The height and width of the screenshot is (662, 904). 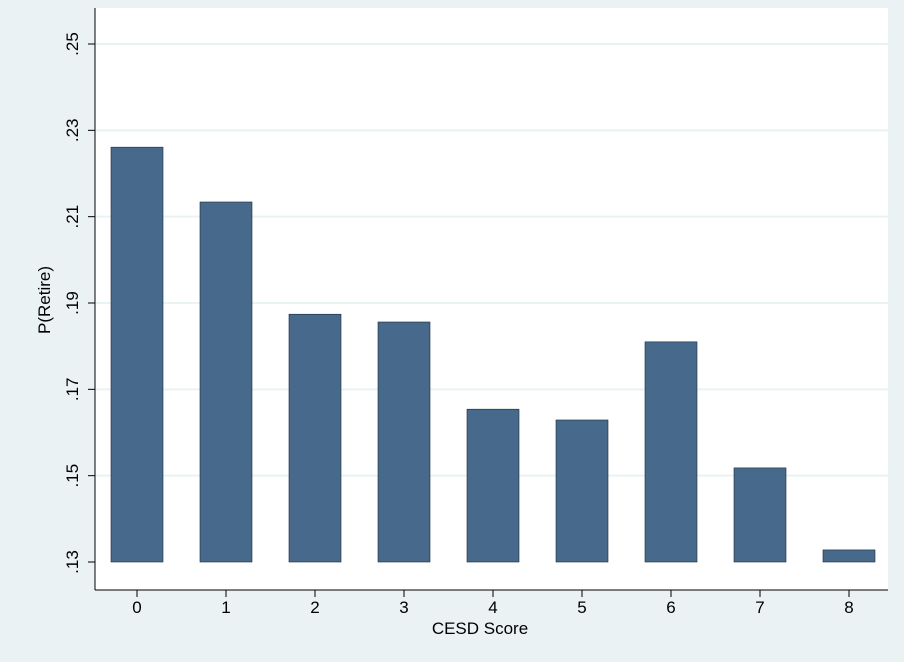 I want to click on x-tick-label: 8, so click(x=848, y=607).